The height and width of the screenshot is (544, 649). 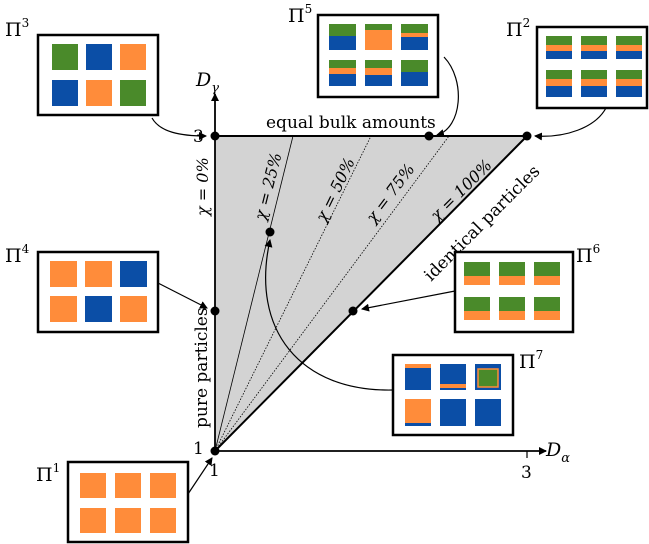 I want to click on point-top-left, so click(x=215, y=136).